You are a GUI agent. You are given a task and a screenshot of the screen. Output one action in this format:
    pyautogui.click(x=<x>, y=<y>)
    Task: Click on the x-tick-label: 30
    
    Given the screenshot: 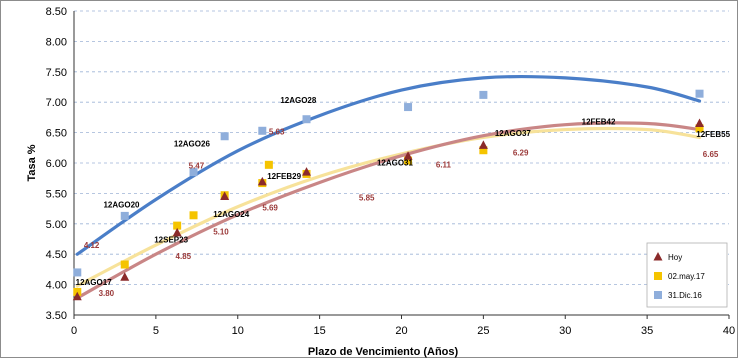 What is the action you would take?
    pyautogui.click(x=565, y=331)
    